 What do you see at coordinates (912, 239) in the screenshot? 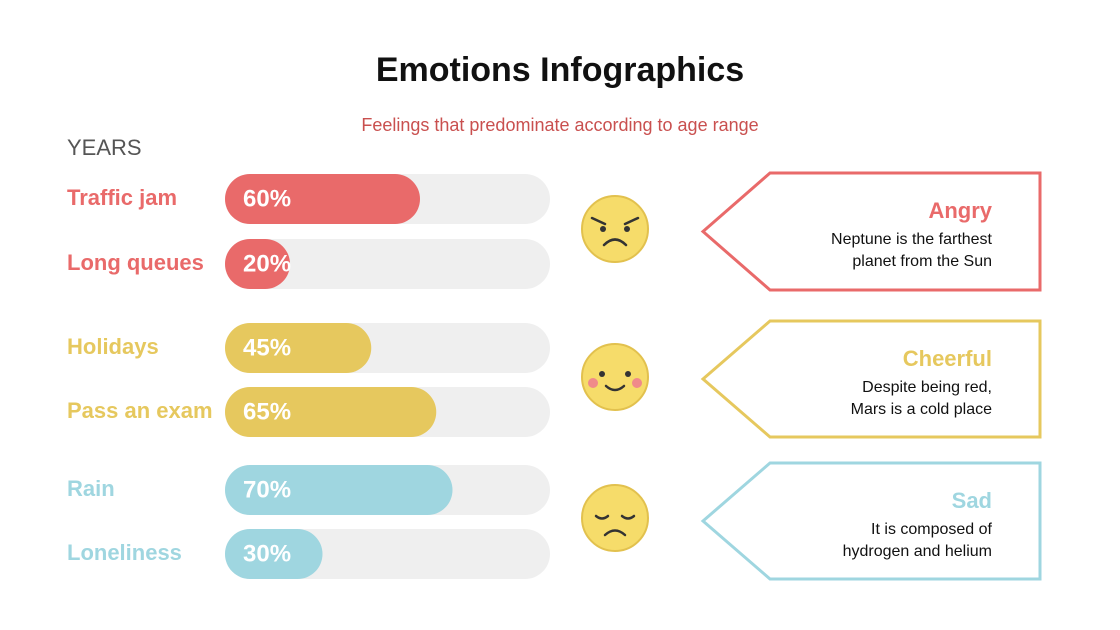
I see `callout-text: Neptune is the farthest` at bounding box center [912, 239].